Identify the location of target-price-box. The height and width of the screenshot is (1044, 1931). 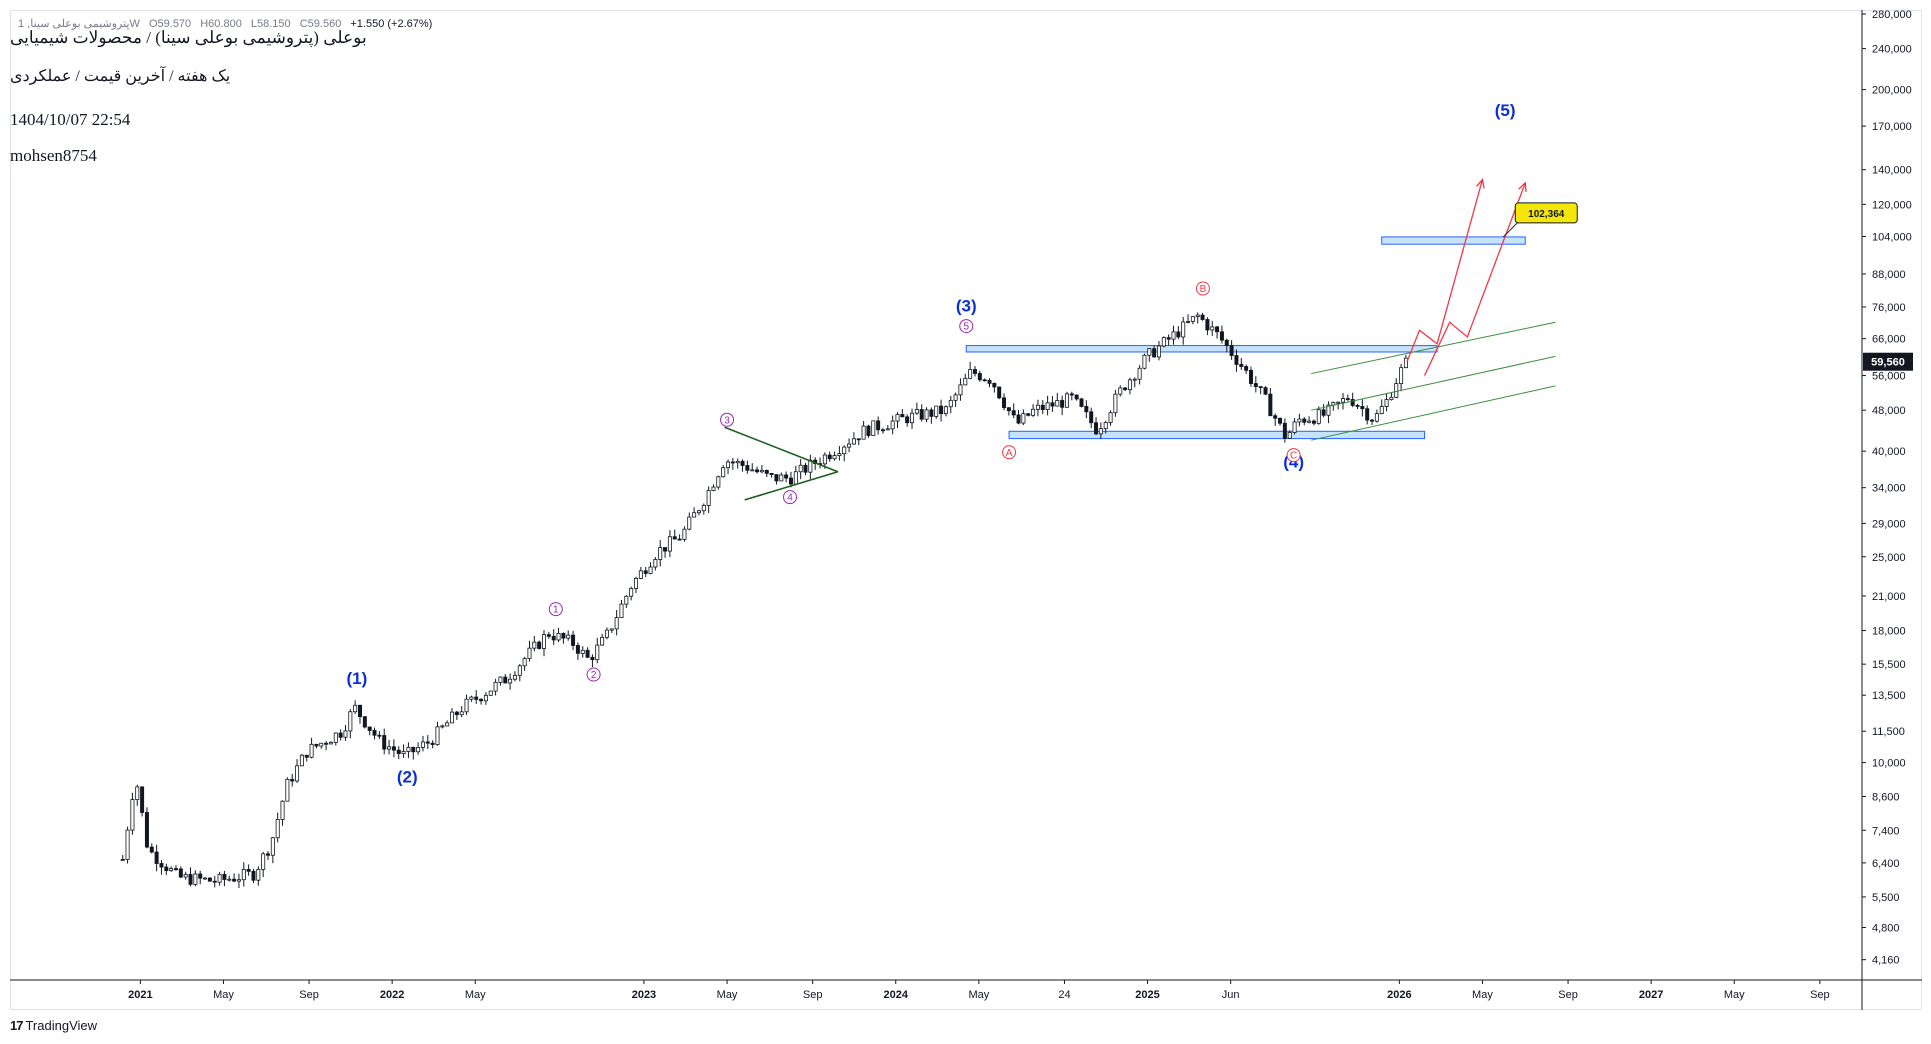
(1546, 213).